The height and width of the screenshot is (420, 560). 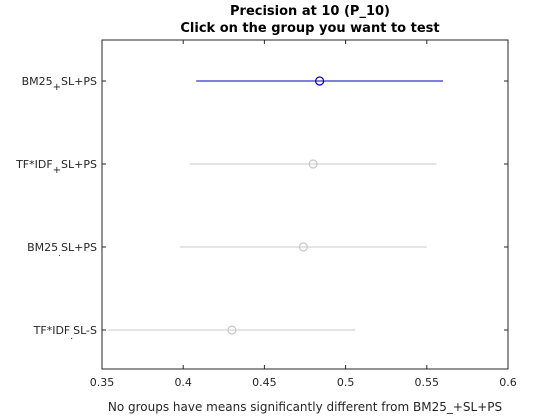 What do you see at coordinates (59, 84) in the screenshot?
I see `y-tick-label-0: BM25+SL+PS` at bounding box center [59, 84].